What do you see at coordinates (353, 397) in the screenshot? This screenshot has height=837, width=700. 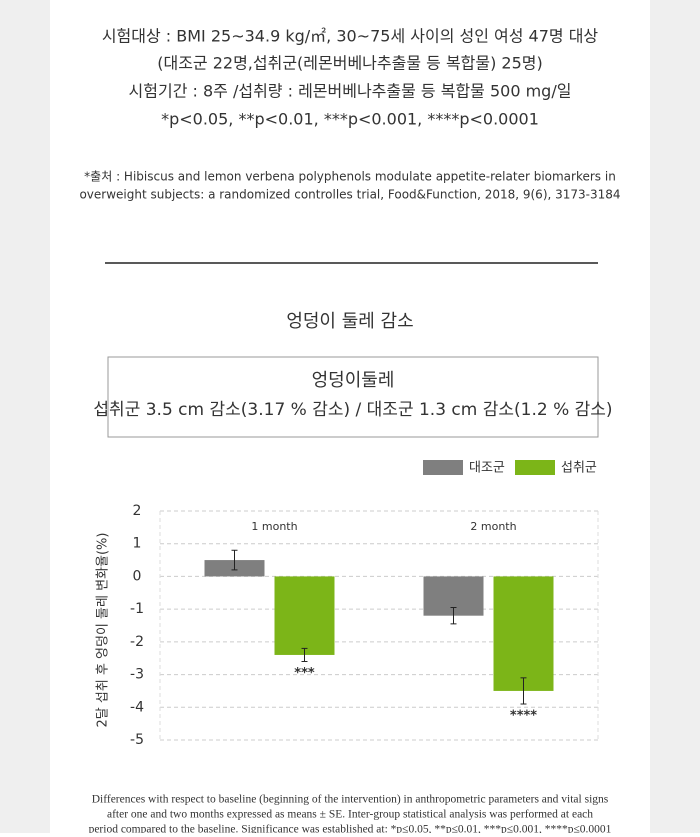 I see `summary-box` at bounding box center [353, 397].